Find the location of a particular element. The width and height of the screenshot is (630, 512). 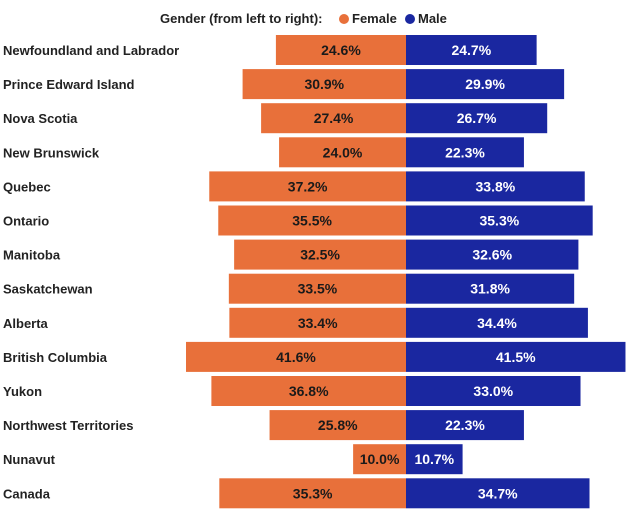

category-label: Ontario is located at coordinates (26, 221).